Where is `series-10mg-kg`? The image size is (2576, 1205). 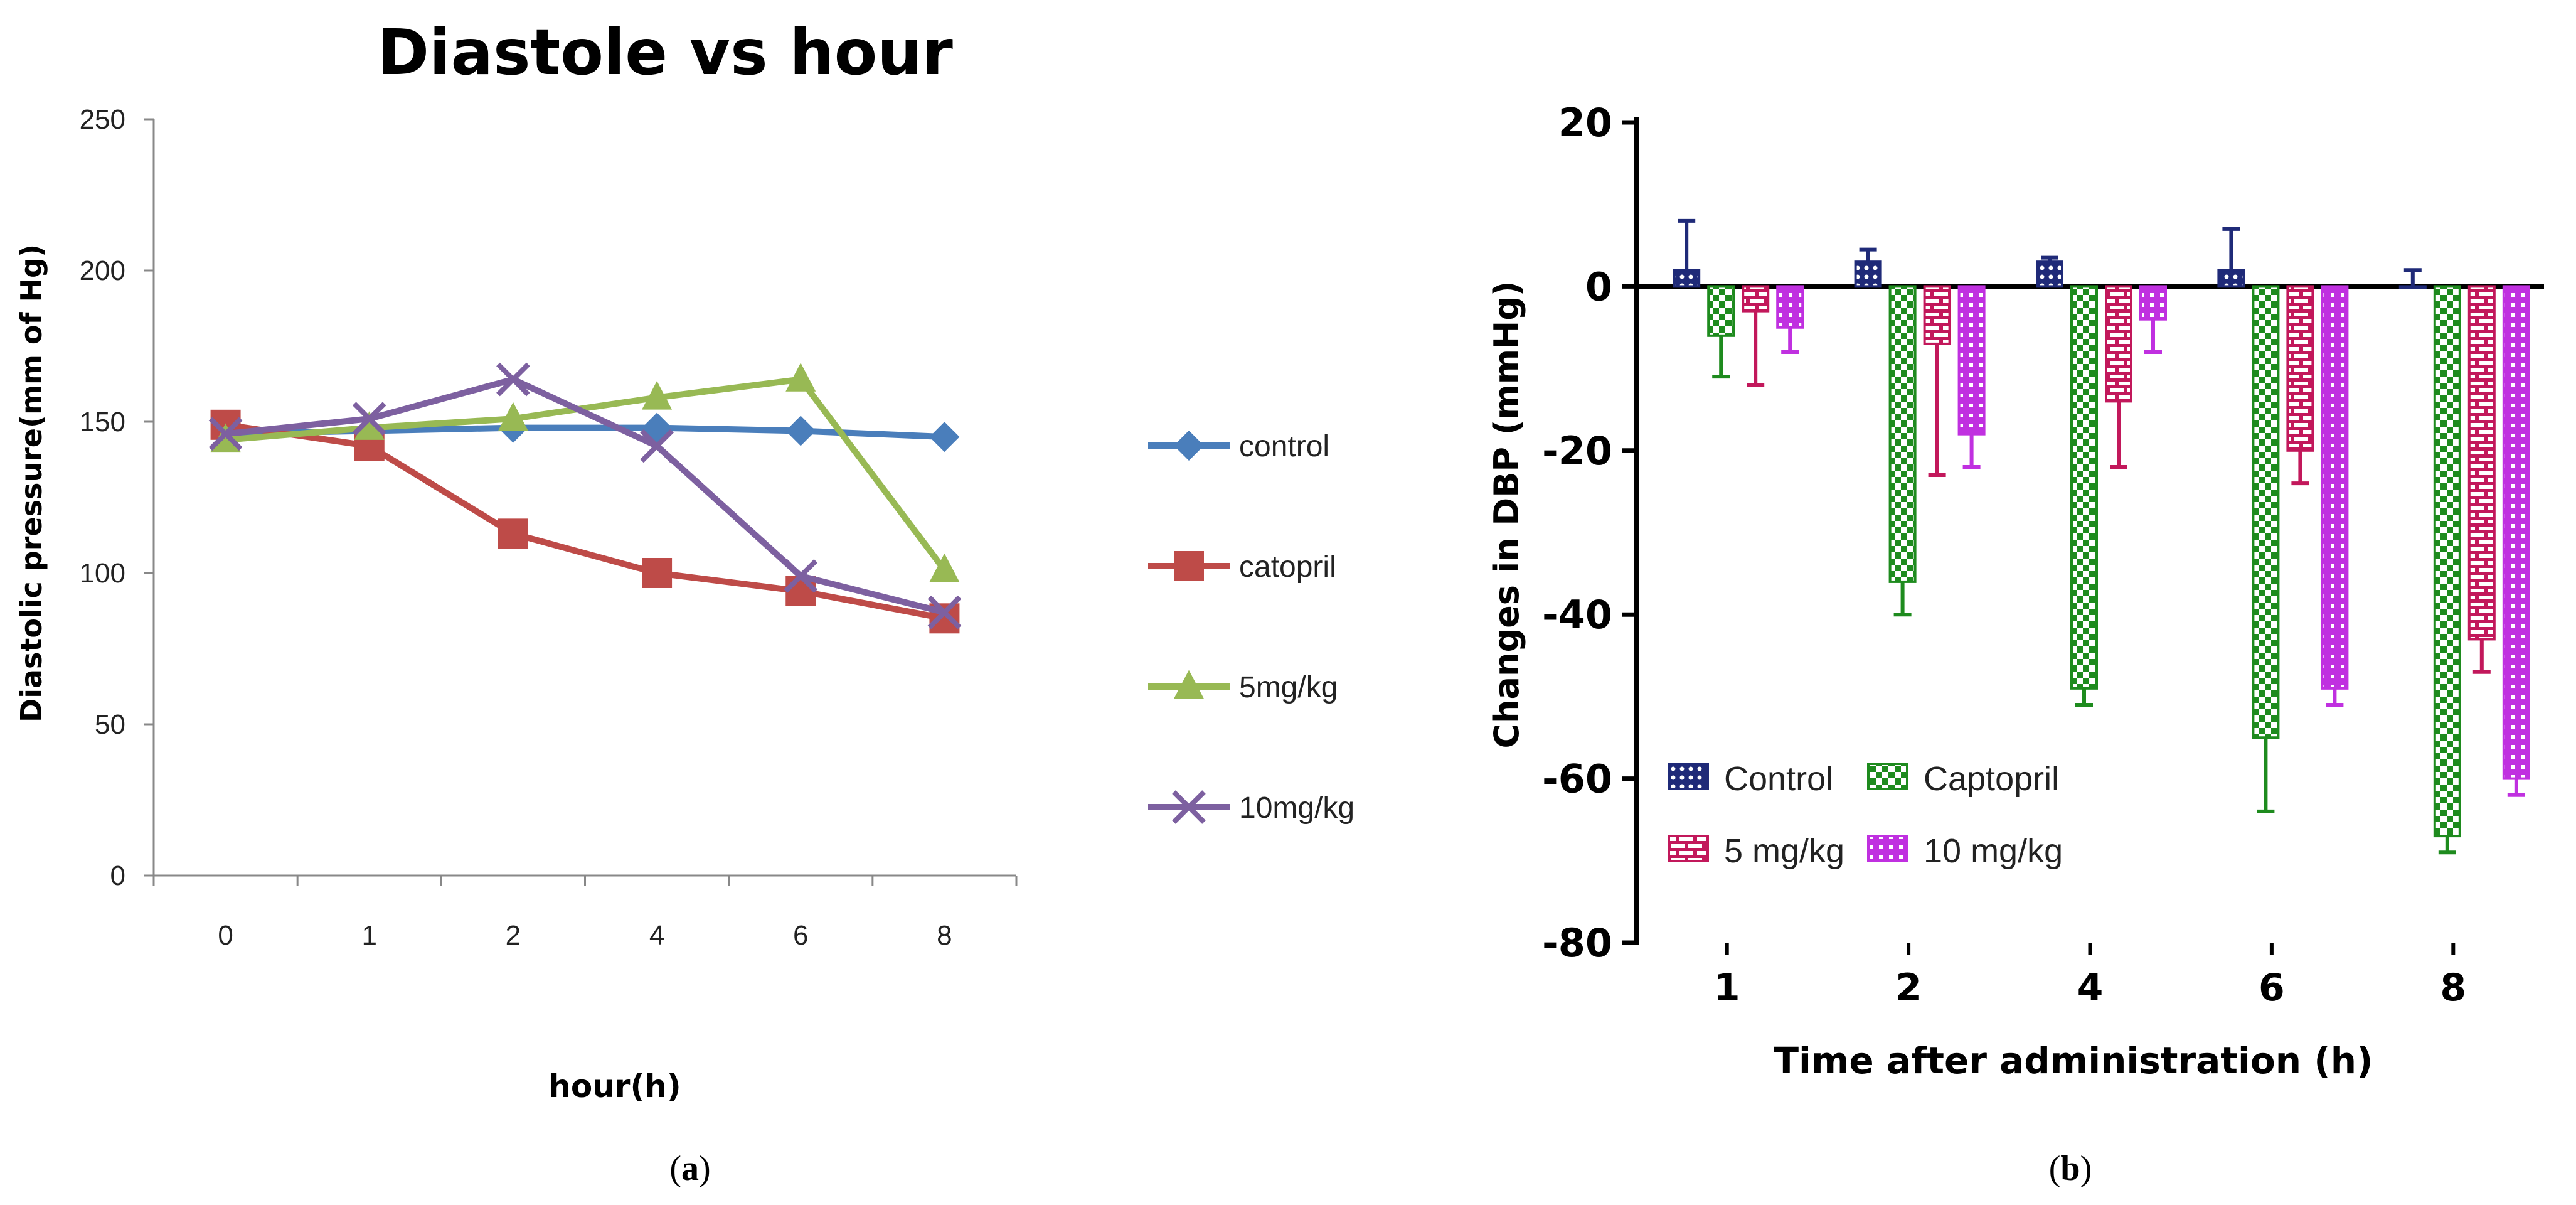 series-10mg-kg is located at coordinates (585, 495).